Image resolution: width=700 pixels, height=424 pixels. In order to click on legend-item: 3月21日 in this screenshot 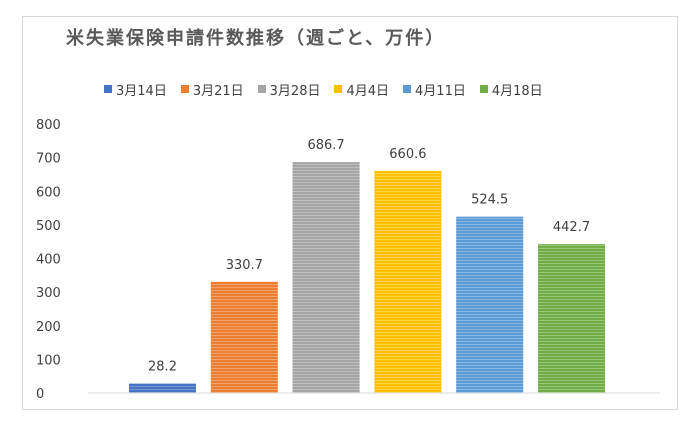, I will do `click(212, 89)`.